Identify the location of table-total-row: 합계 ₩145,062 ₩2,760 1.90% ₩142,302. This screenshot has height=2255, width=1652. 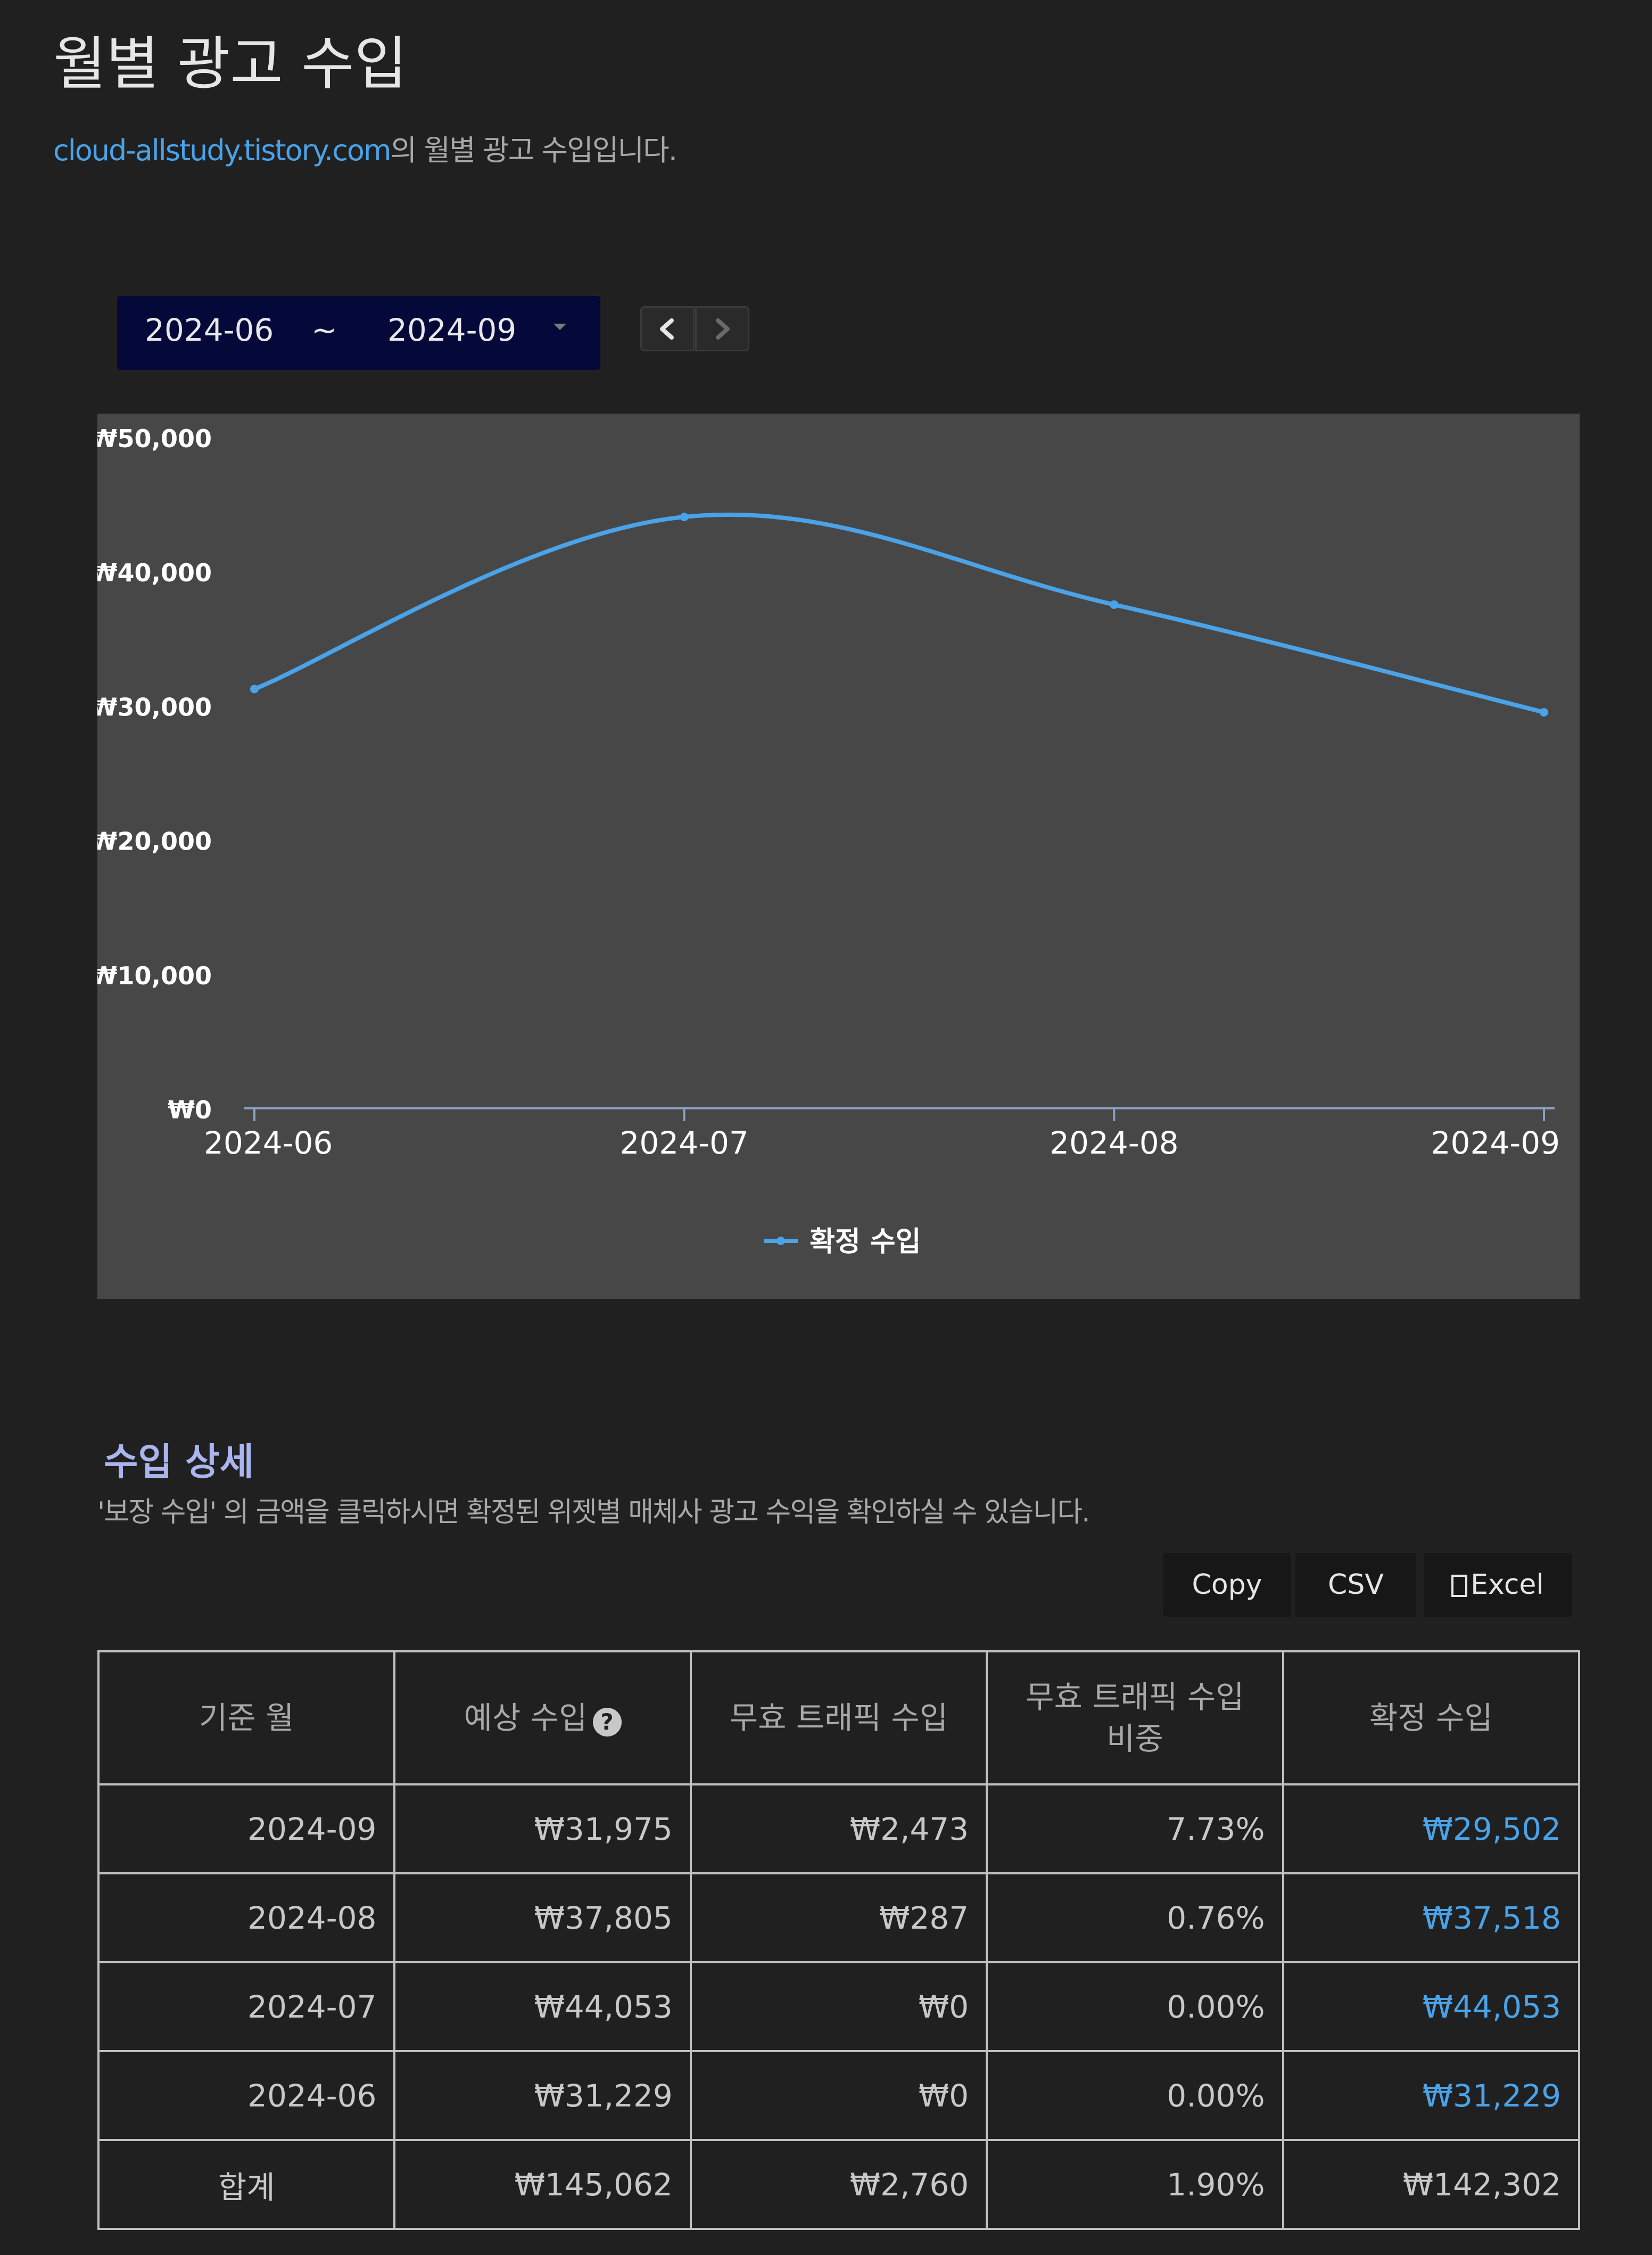
(839, 2184).